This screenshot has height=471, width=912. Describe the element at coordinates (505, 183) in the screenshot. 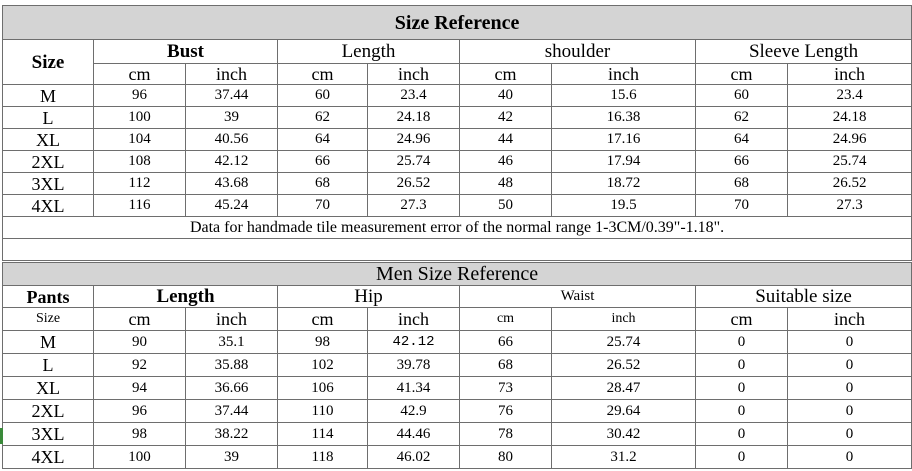

I see `value-cell: 48` at that location.